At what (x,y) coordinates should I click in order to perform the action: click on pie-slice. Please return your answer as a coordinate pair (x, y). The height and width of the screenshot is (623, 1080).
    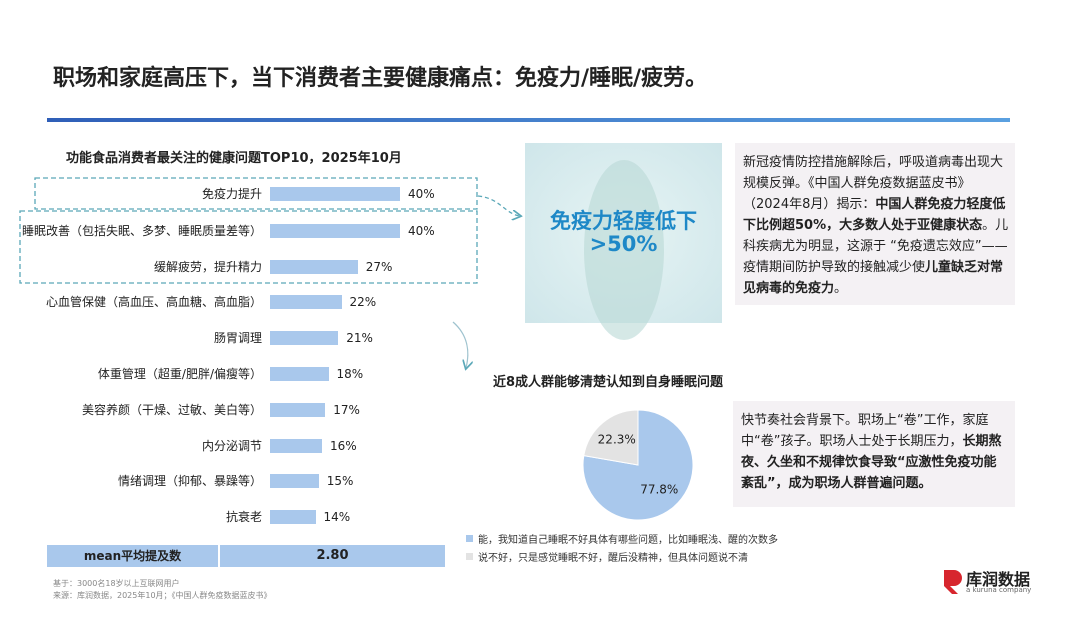
    Looking at the image, I should click on (611, 437).